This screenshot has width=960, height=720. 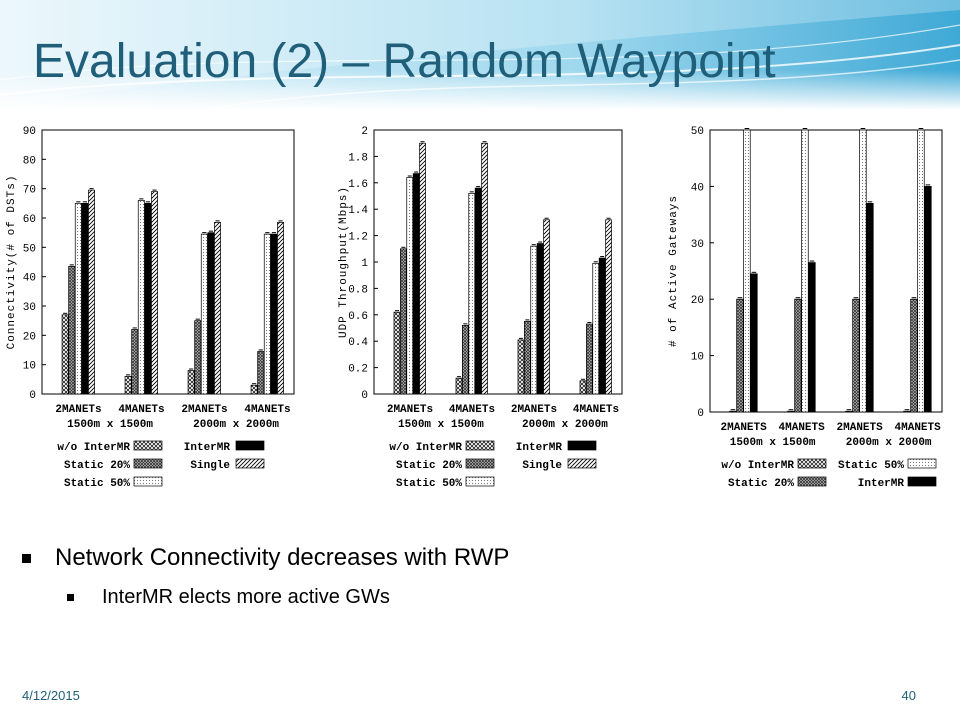 What do you see at coordinates (358, 158) in the screenshot?
I see `y-tick-label: 1.8` at bounding box center [358, 158].